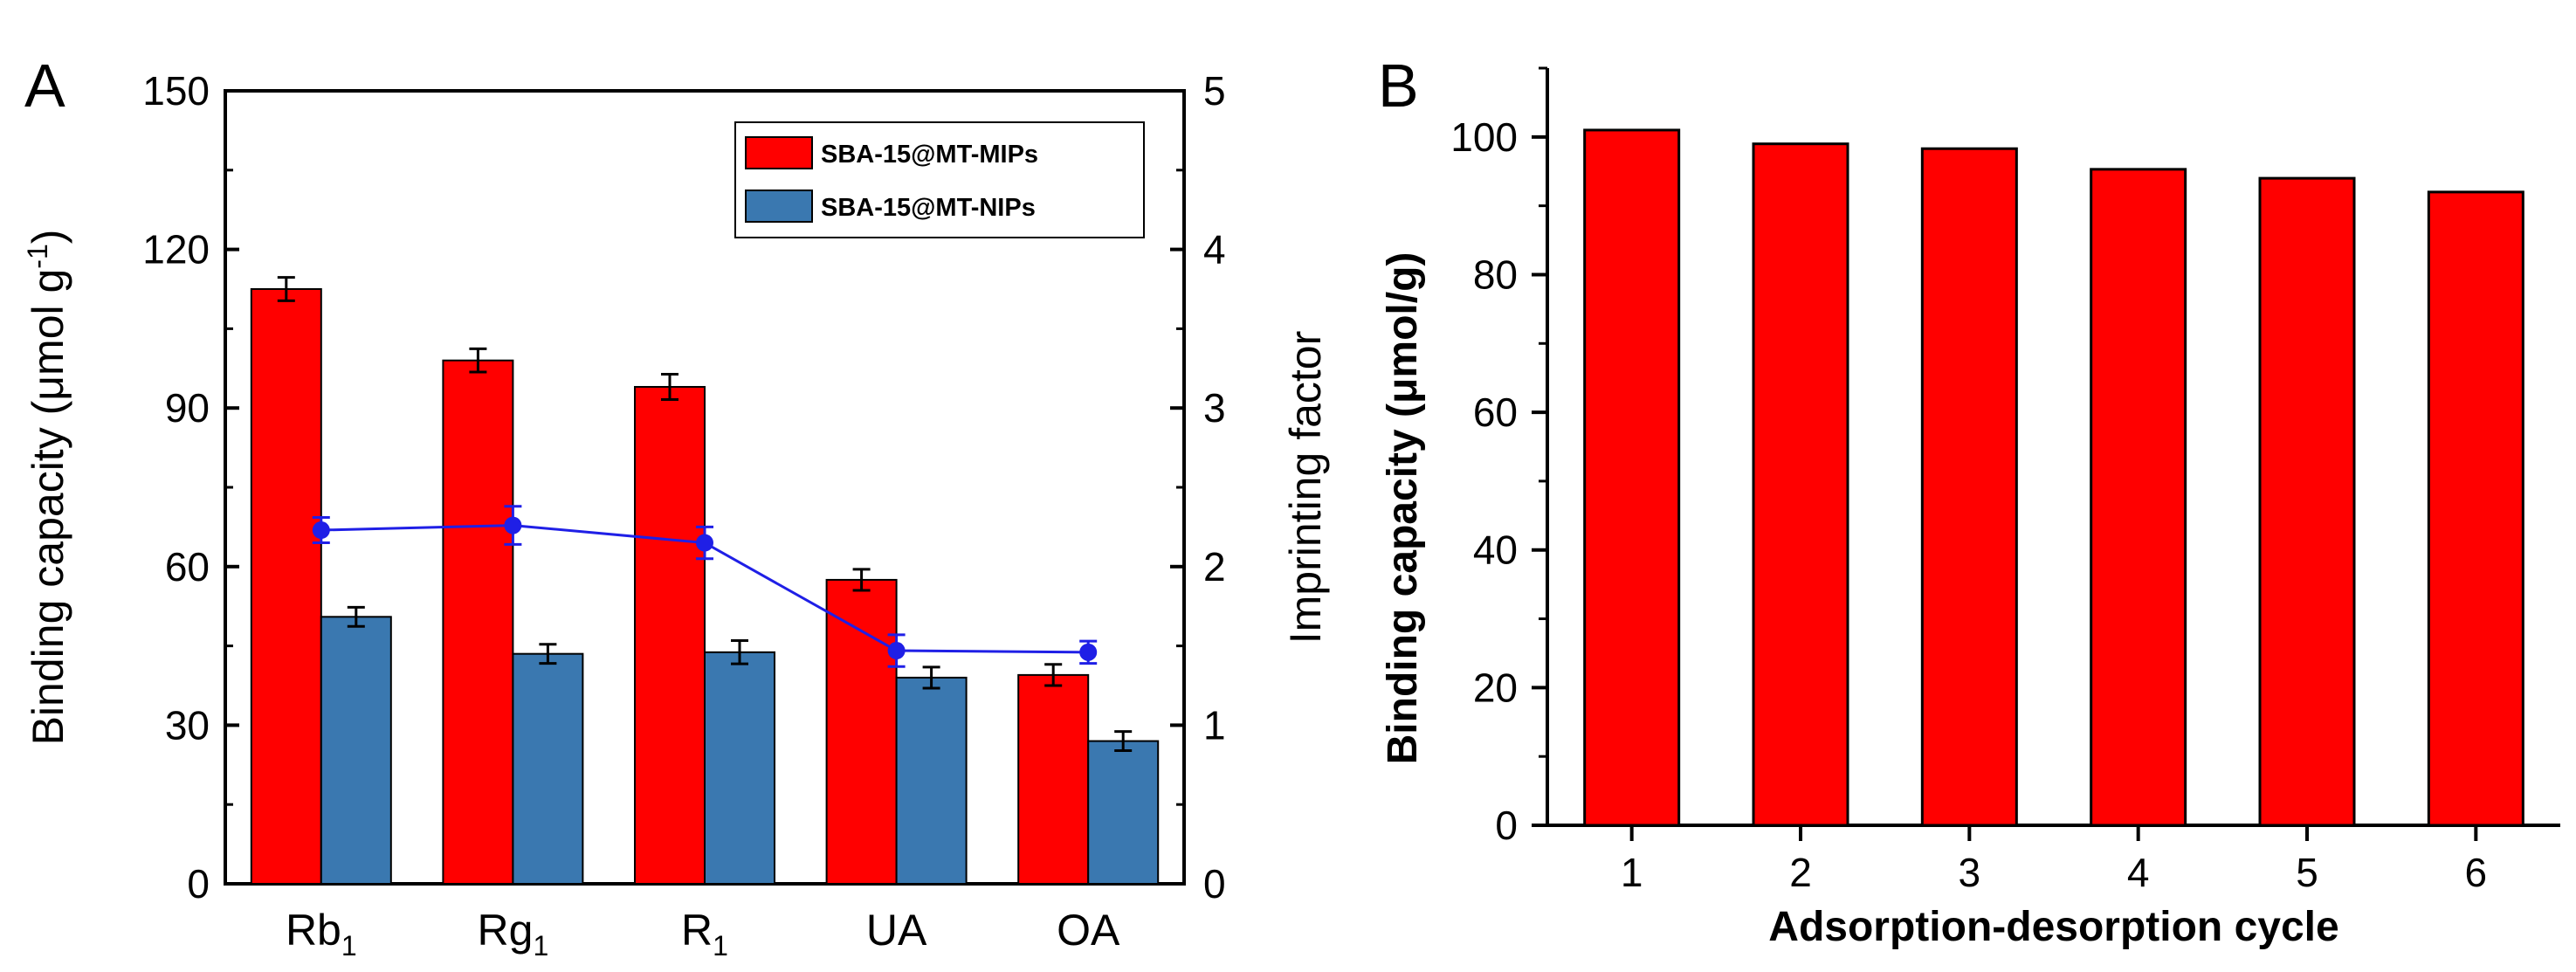 The height and width of the screenshot is (972, 2576). What do you see at coordinates (187, 408) in the screenshot?
I see `left-tick-label: 90` at bounding box center [187, 408].